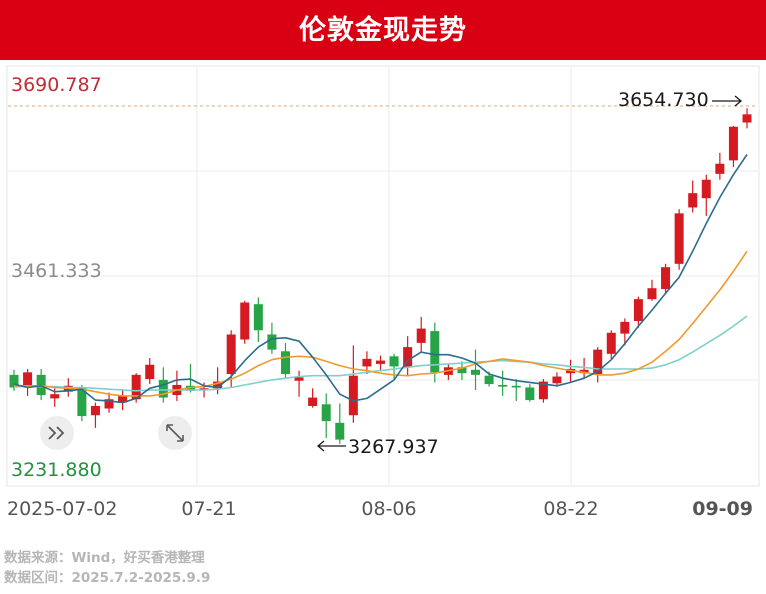 Image resolution: width=766 pixels, height=594 pixels. I want to click on double-chevron-right-icon-bg, so click(57, 433).